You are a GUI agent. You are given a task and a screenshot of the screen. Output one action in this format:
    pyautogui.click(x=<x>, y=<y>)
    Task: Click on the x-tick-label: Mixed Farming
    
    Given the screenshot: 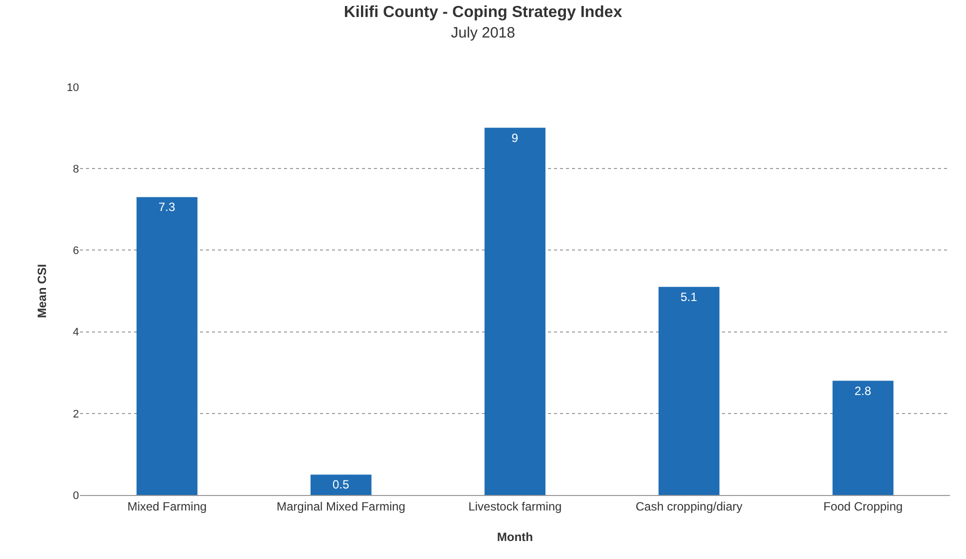 What is the action you would take?
    pyautogui.click(x=167, y=506)
    